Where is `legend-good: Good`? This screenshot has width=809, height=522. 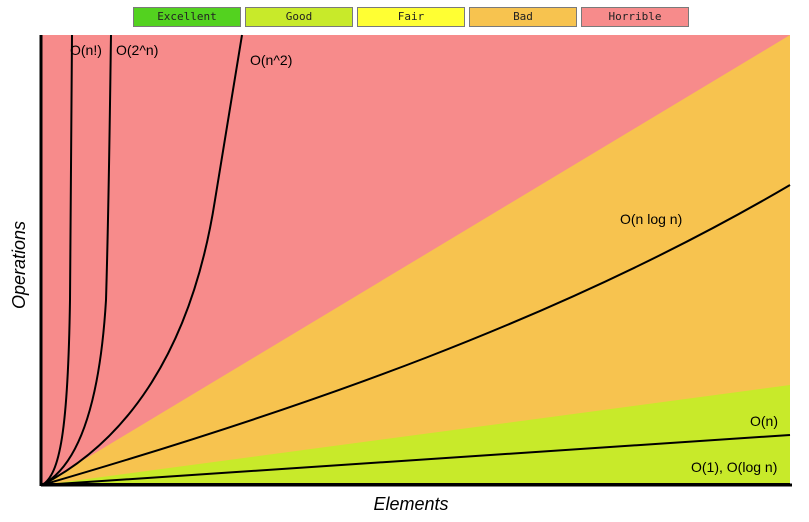 legend-good: Good is located at coordinates (299, 17).